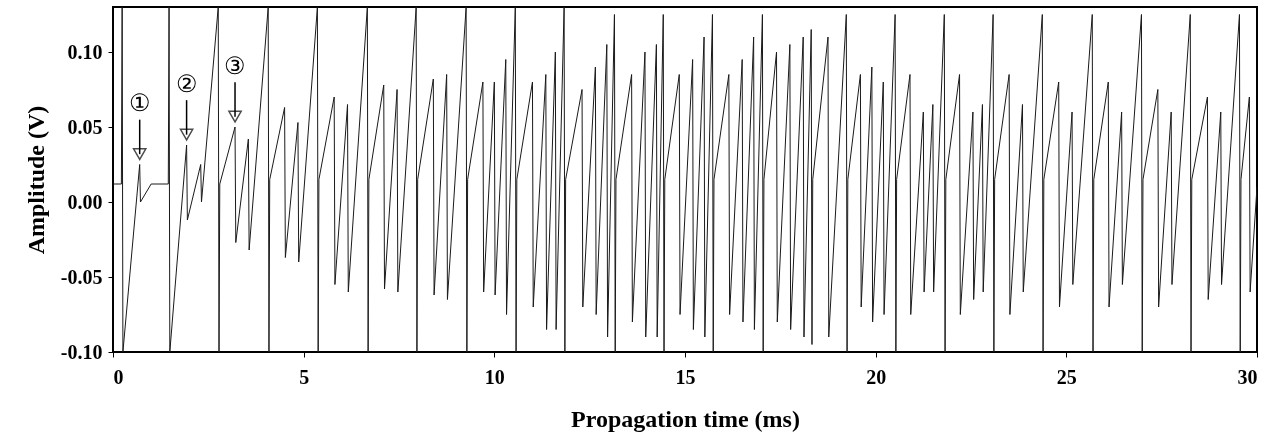 The height and width of the screenshot is (445, 1280). Describe the element at coordinates (1247, 376) in the screenshot. I see `x-tick-label: 30` at that location.